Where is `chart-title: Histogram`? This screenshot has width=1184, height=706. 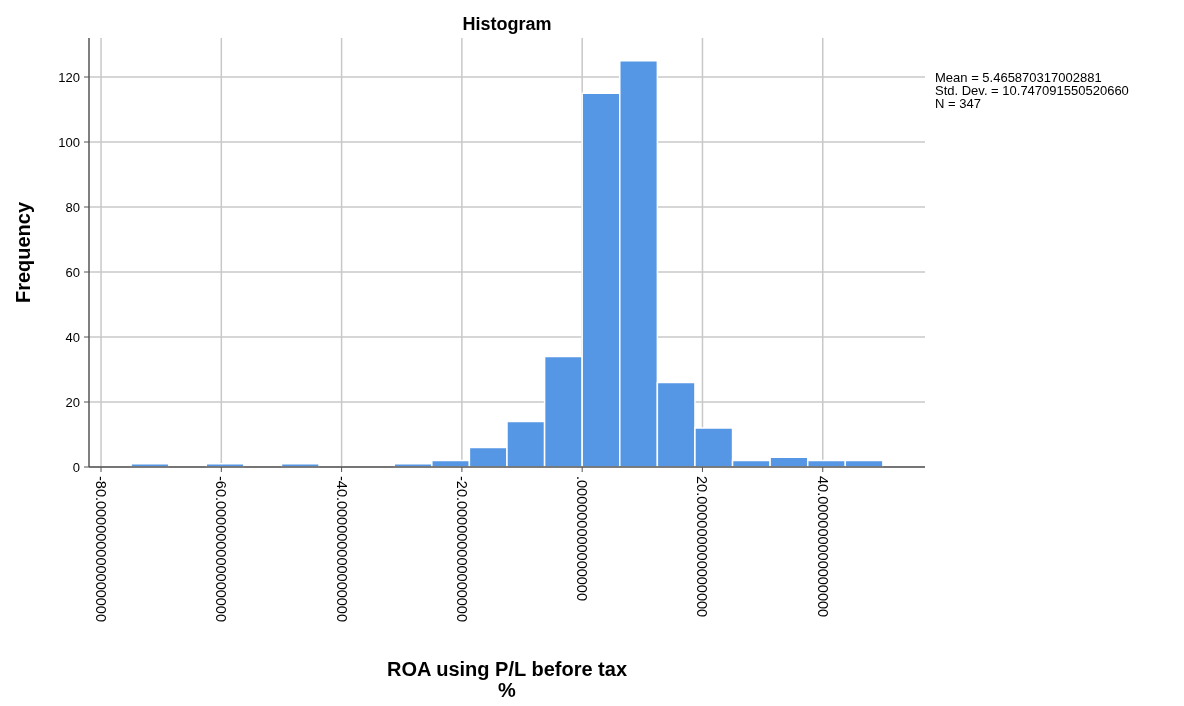 chart-title: Histogram is located at coordinates (507, 24).